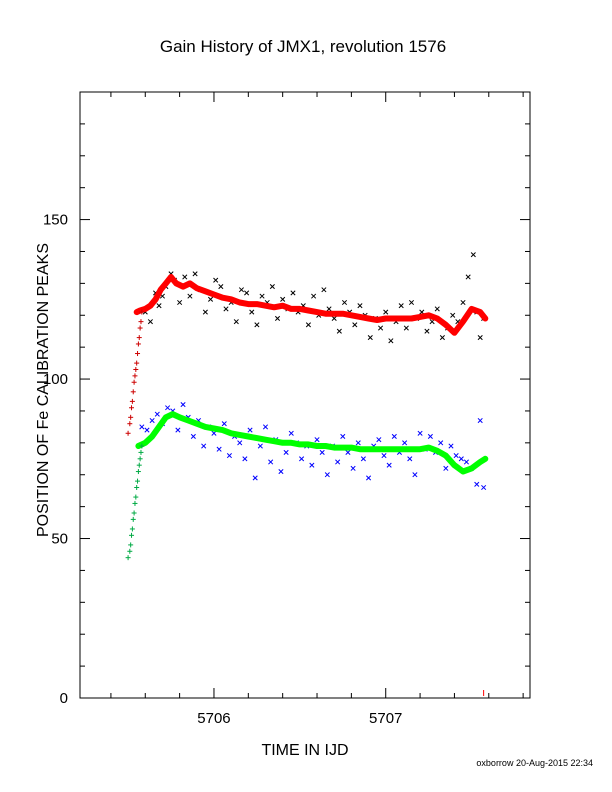 The width and height of the screenshot is (612, 792). What do you see at coordinates (385, 718) in the screenshot?
I see `x-tick-label: 5707` at bounding box center [385, 718].